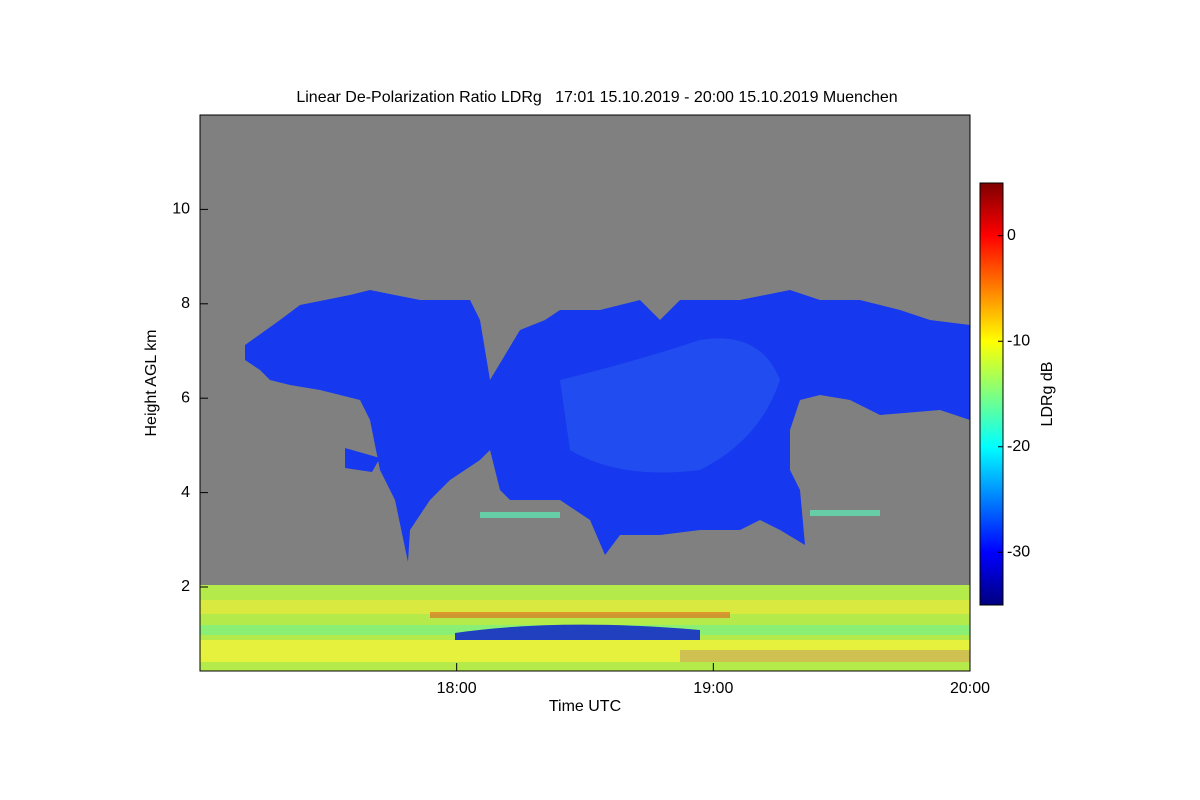  I want to click on y-tick-label: 6, so click(185, 397).